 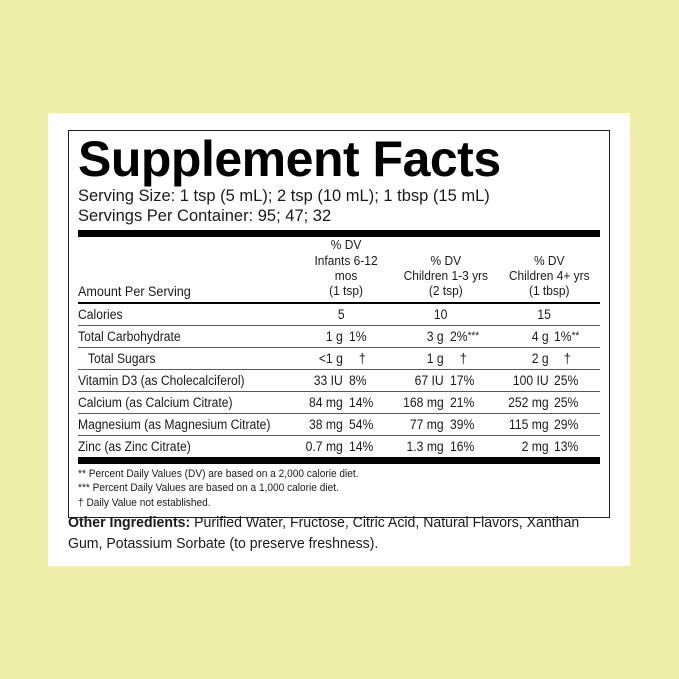 What do you see at coordinates (177, 380) in the screenshot?
I see `nutrient-label: Vitamin D3 (as Cholecalciferol)` at bounding box center [177, 380].